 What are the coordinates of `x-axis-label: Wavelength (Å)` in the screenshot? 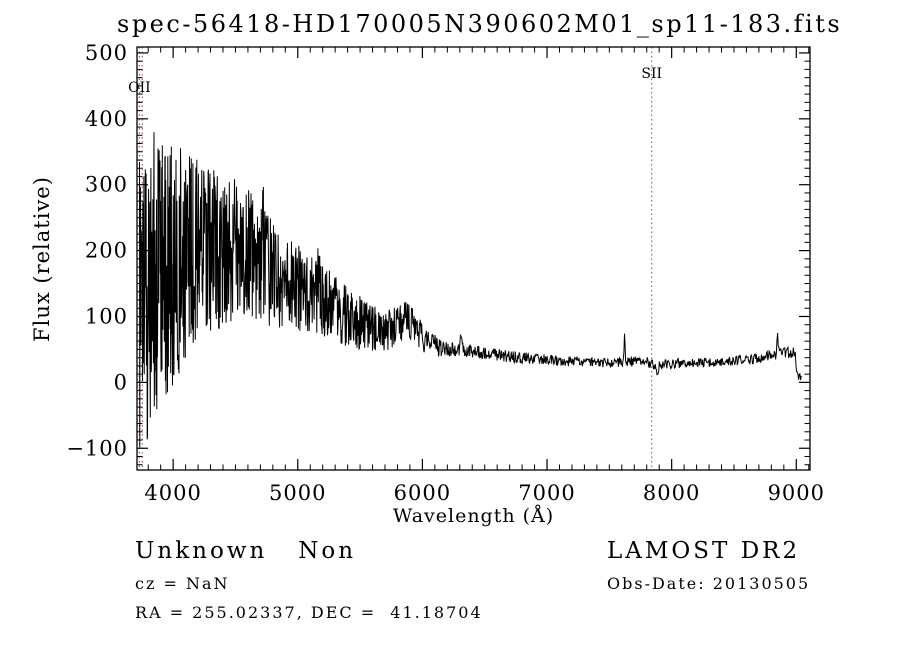 It's located at (473, 516).